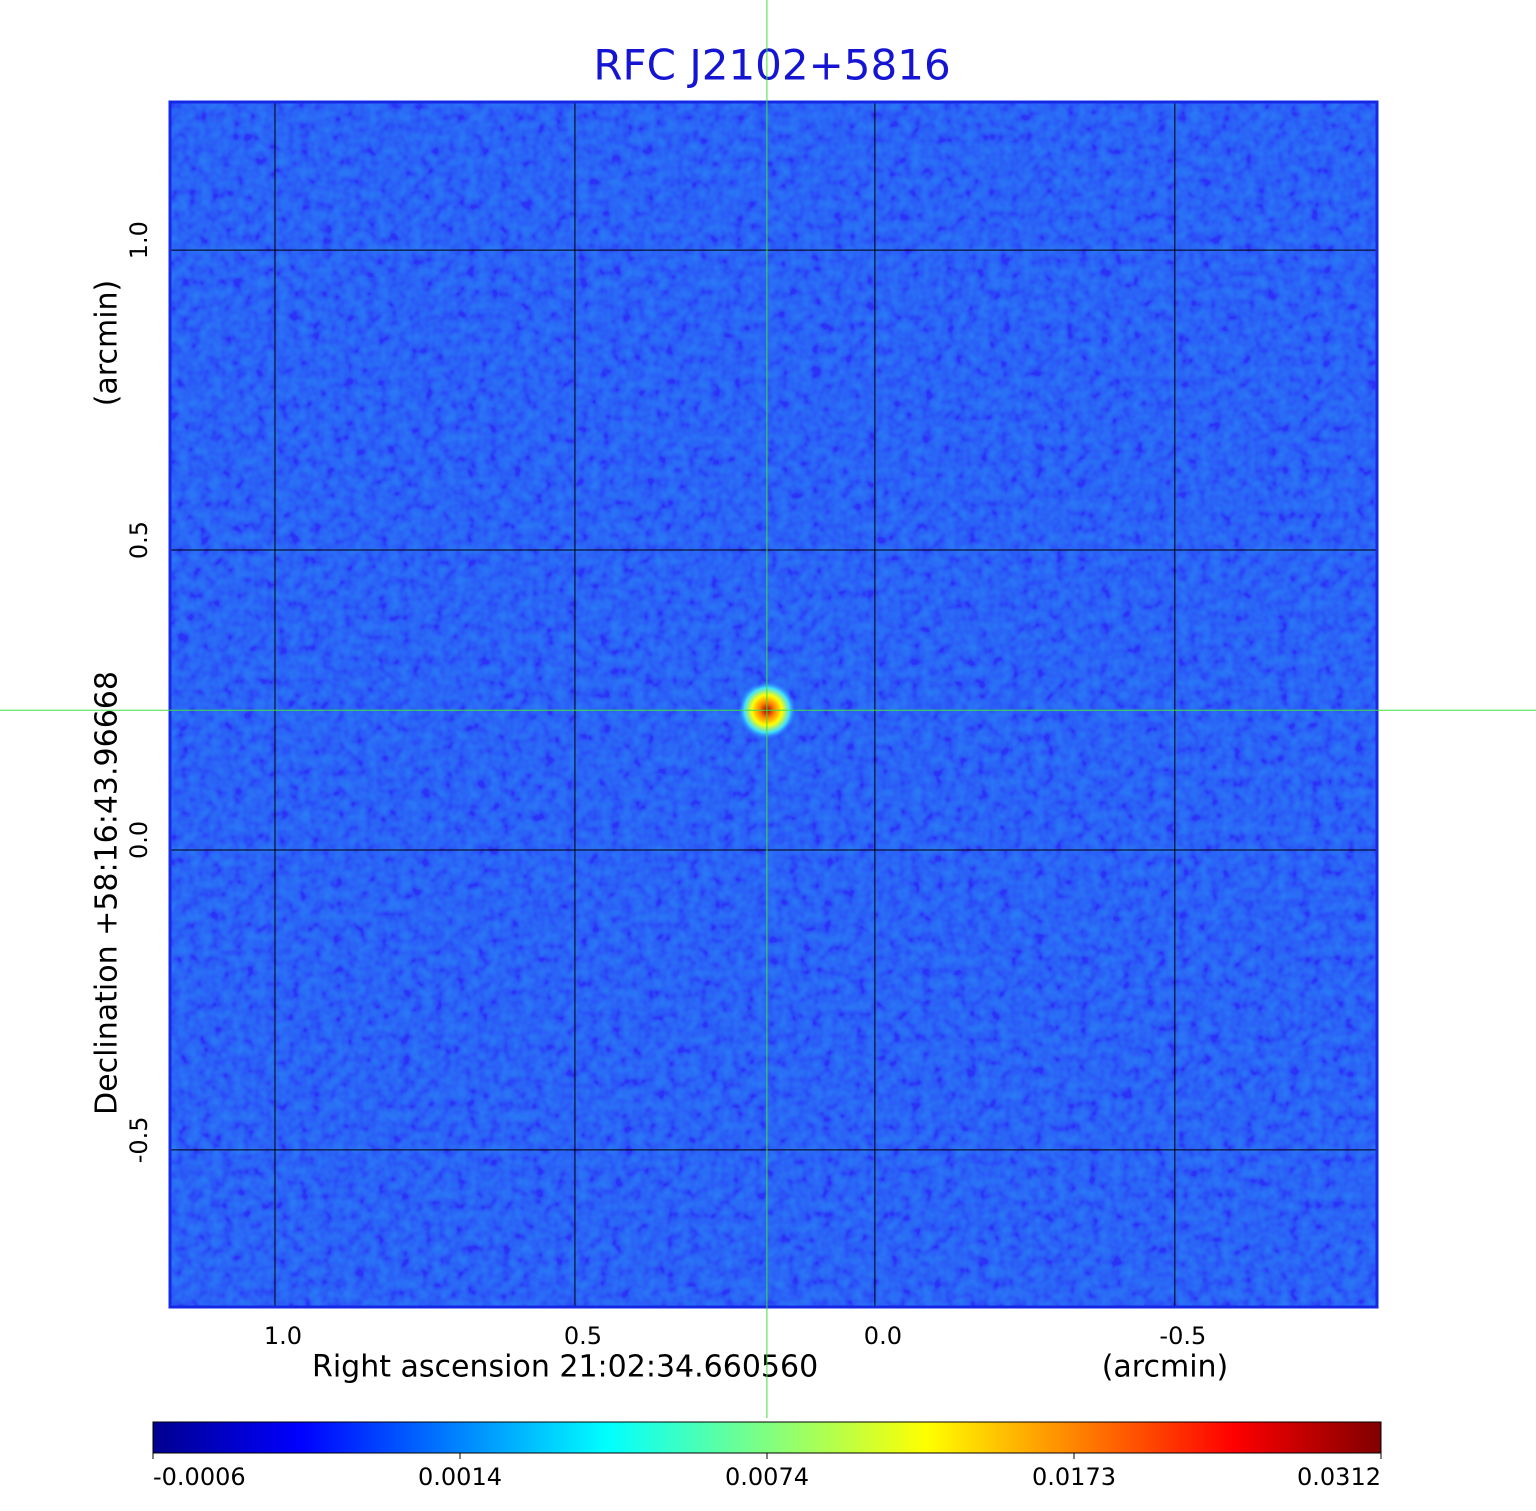 This screenshot has height=1511, width=1536. Describe the element at coordinates (1165, 1367) in the screenshot. I see `x-axis-unit: (arcmin)` at that location.